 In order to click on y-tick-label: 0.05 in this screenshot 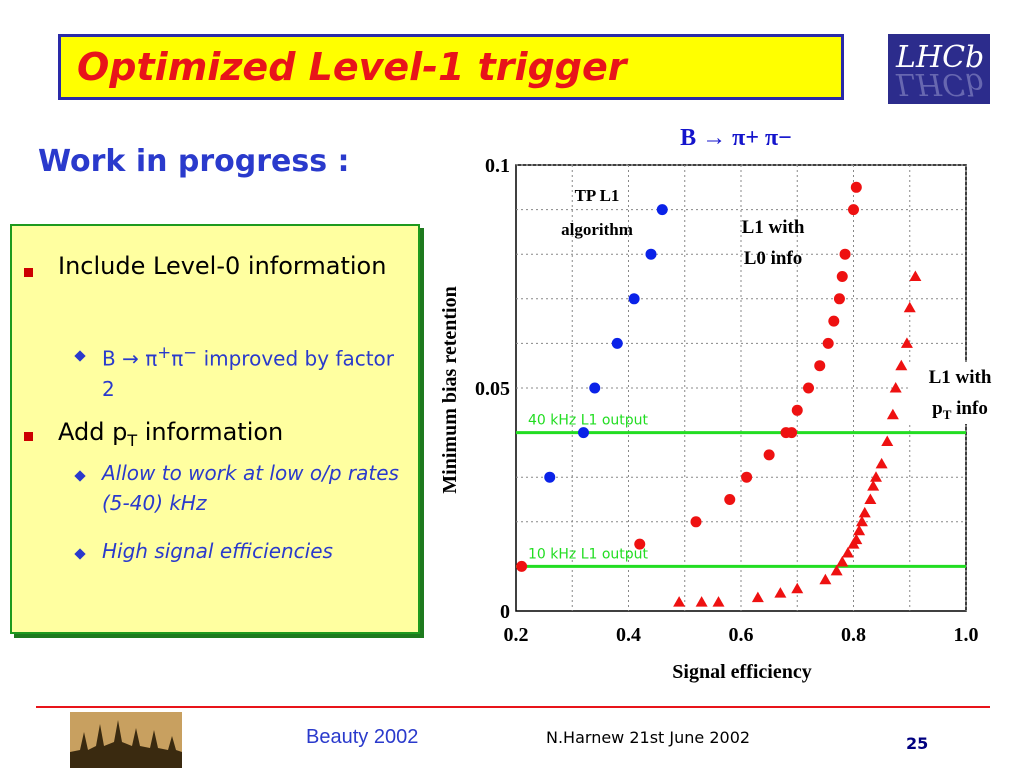, I will do `click(492, 389)`.